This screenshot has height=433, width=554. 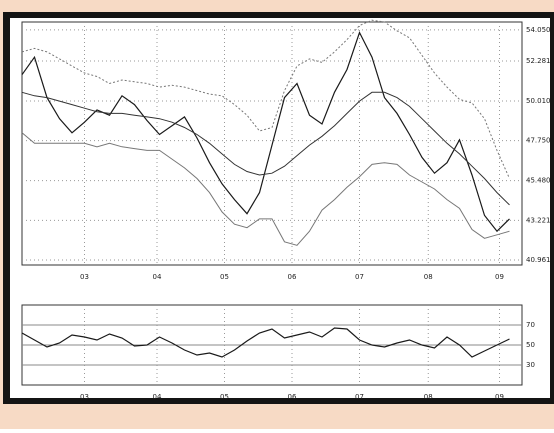 I want to click on y-tick-label: 54.050, so click(x=538, y=30).